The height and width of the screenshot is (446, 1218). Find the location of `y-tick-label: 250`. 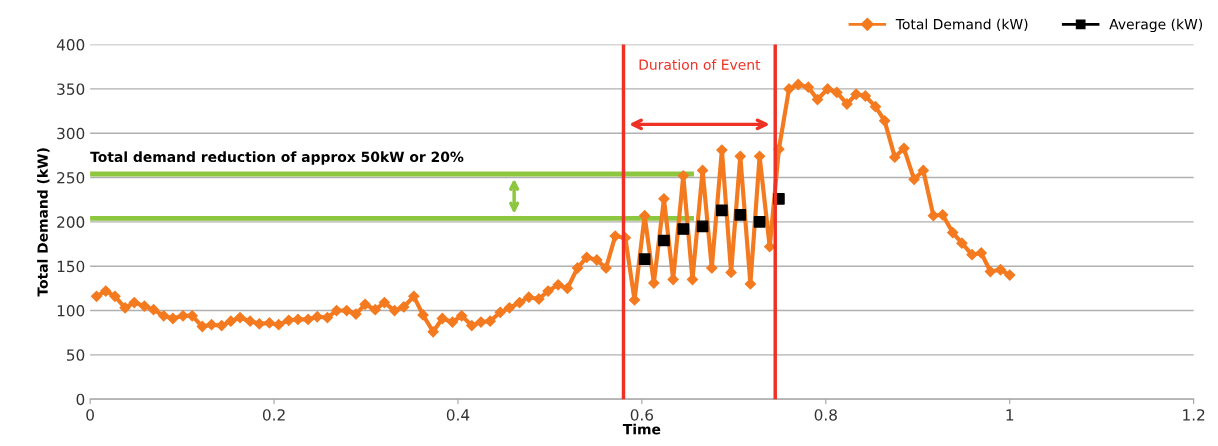

y-tick-label: 250 is located at coordinates (71, 178).